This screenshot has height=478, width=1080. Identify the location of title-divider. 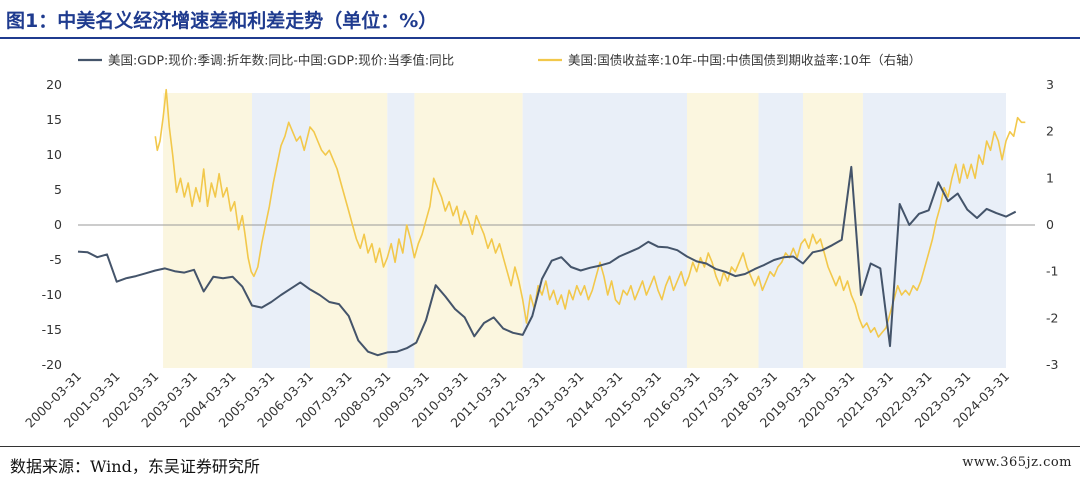
(540, 38).